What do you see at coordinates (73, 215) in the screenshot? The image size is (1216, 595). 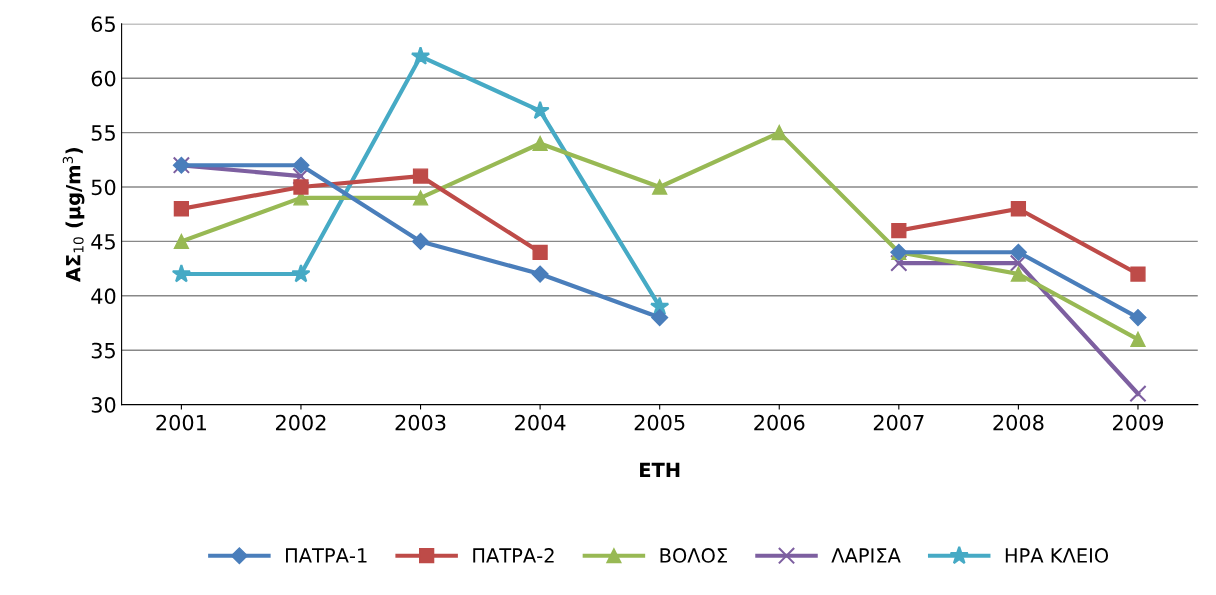 I see `y-axis-title: ΑΣ$_{10}$ (μg/m$^{3}$)` at bounding box center [73, 215].